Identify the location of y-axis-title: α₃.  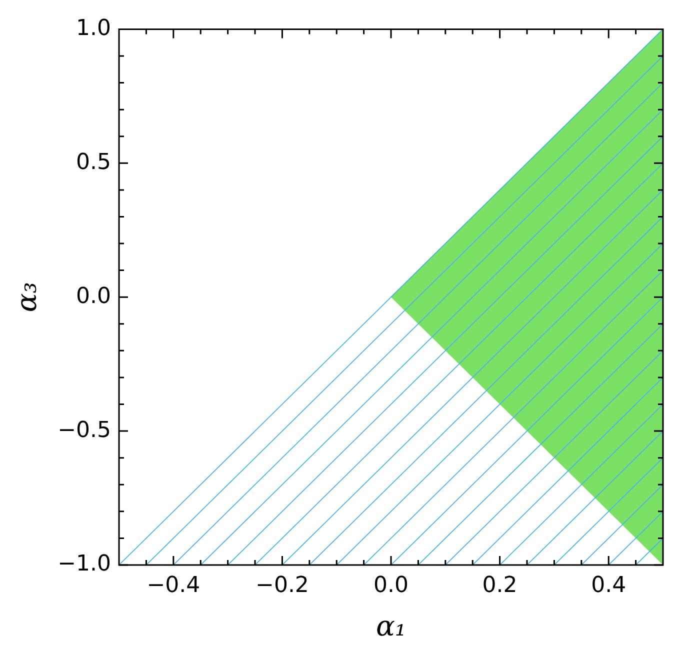
(27, 297).